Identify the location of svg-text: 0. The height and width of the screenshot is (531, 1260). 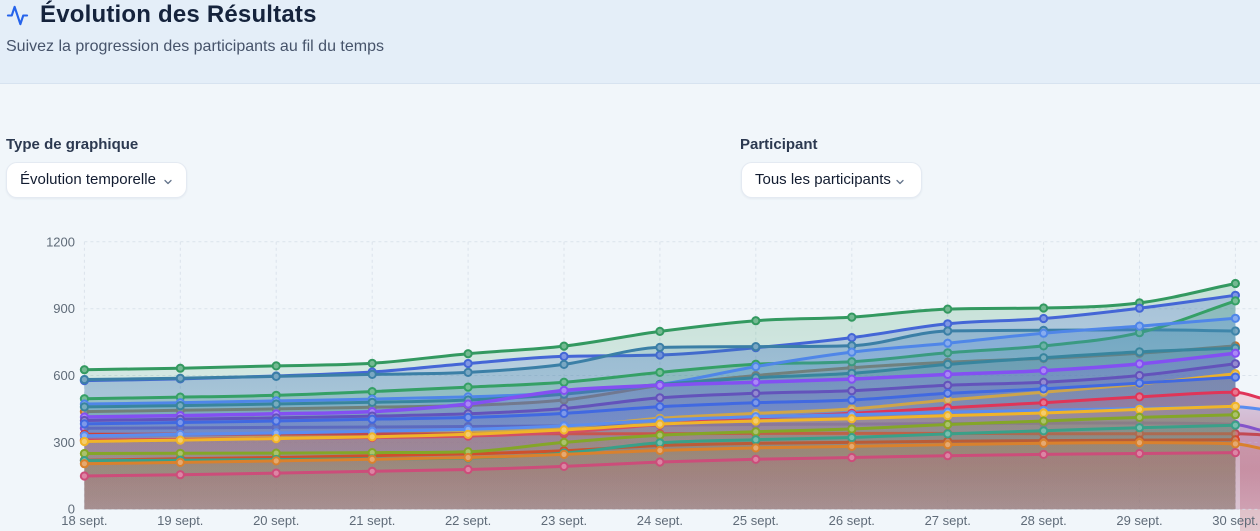
(71, 509).